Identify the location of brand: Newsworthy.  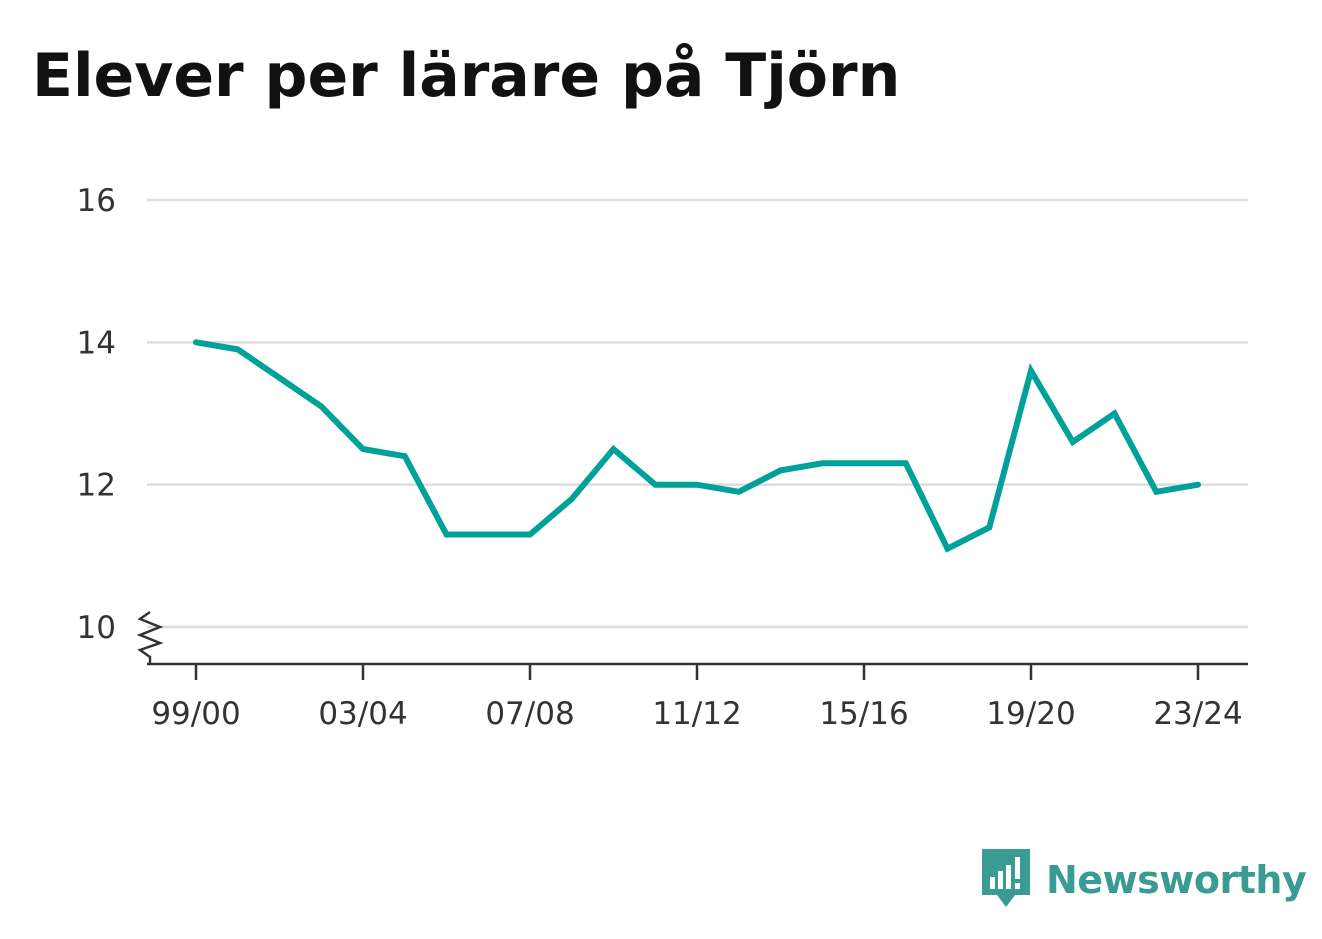
(1144, 880).